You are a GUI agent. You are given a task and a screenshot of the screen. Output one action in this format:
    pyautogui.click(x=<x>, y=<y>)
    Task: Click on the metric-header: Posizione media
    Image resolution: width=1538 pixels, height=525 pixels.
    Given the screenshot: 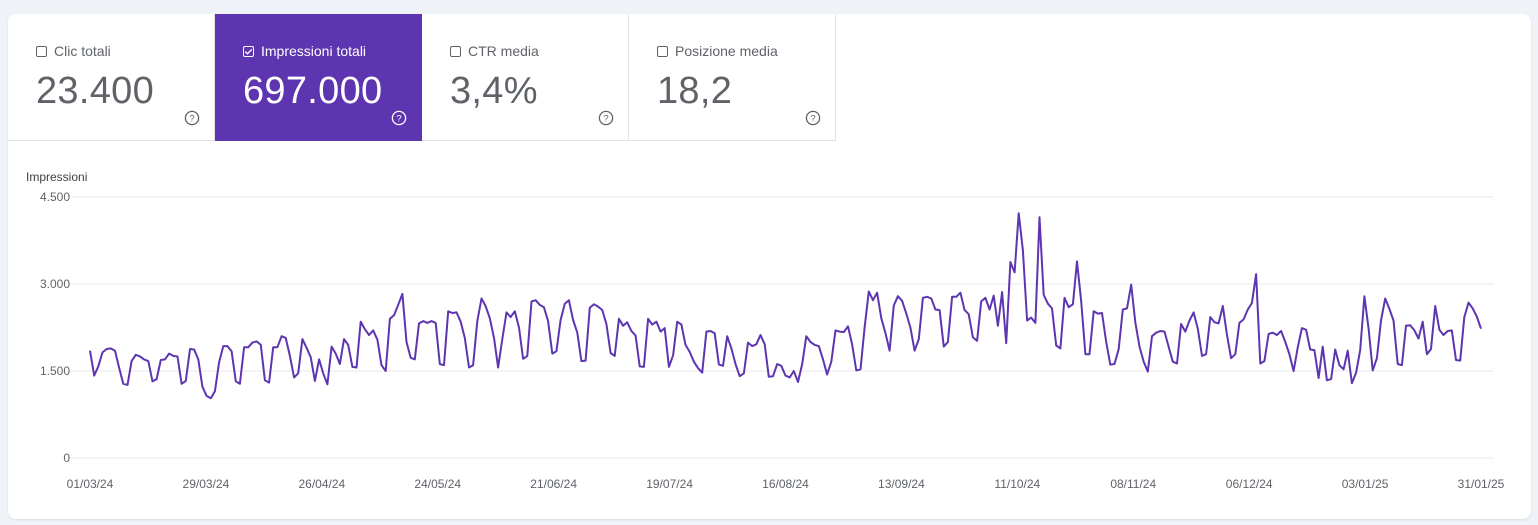 What is the action you would take?
    pyautogui.click(x=717, y=51)
    